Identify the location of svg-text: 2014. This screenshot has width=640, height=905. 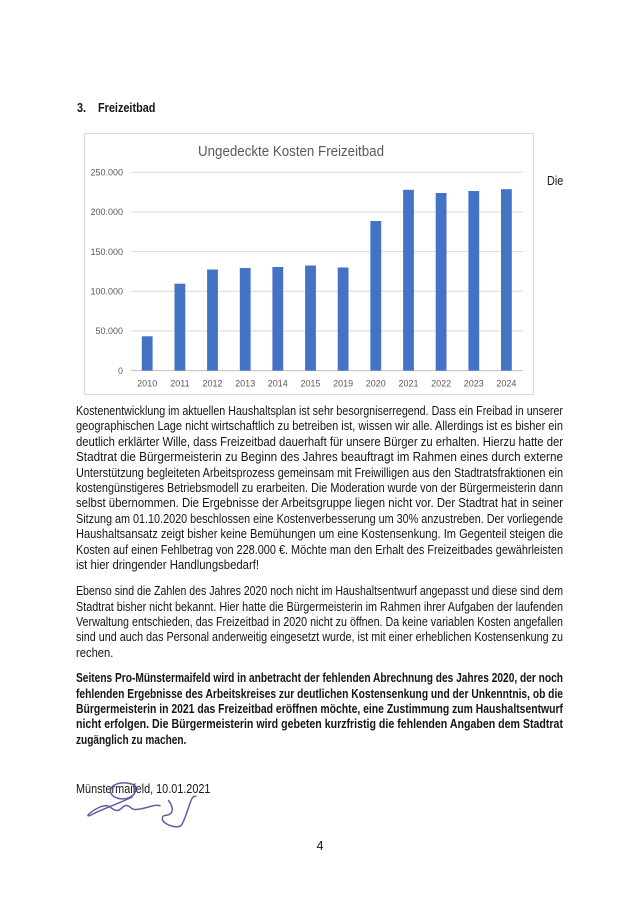
(278, 383).